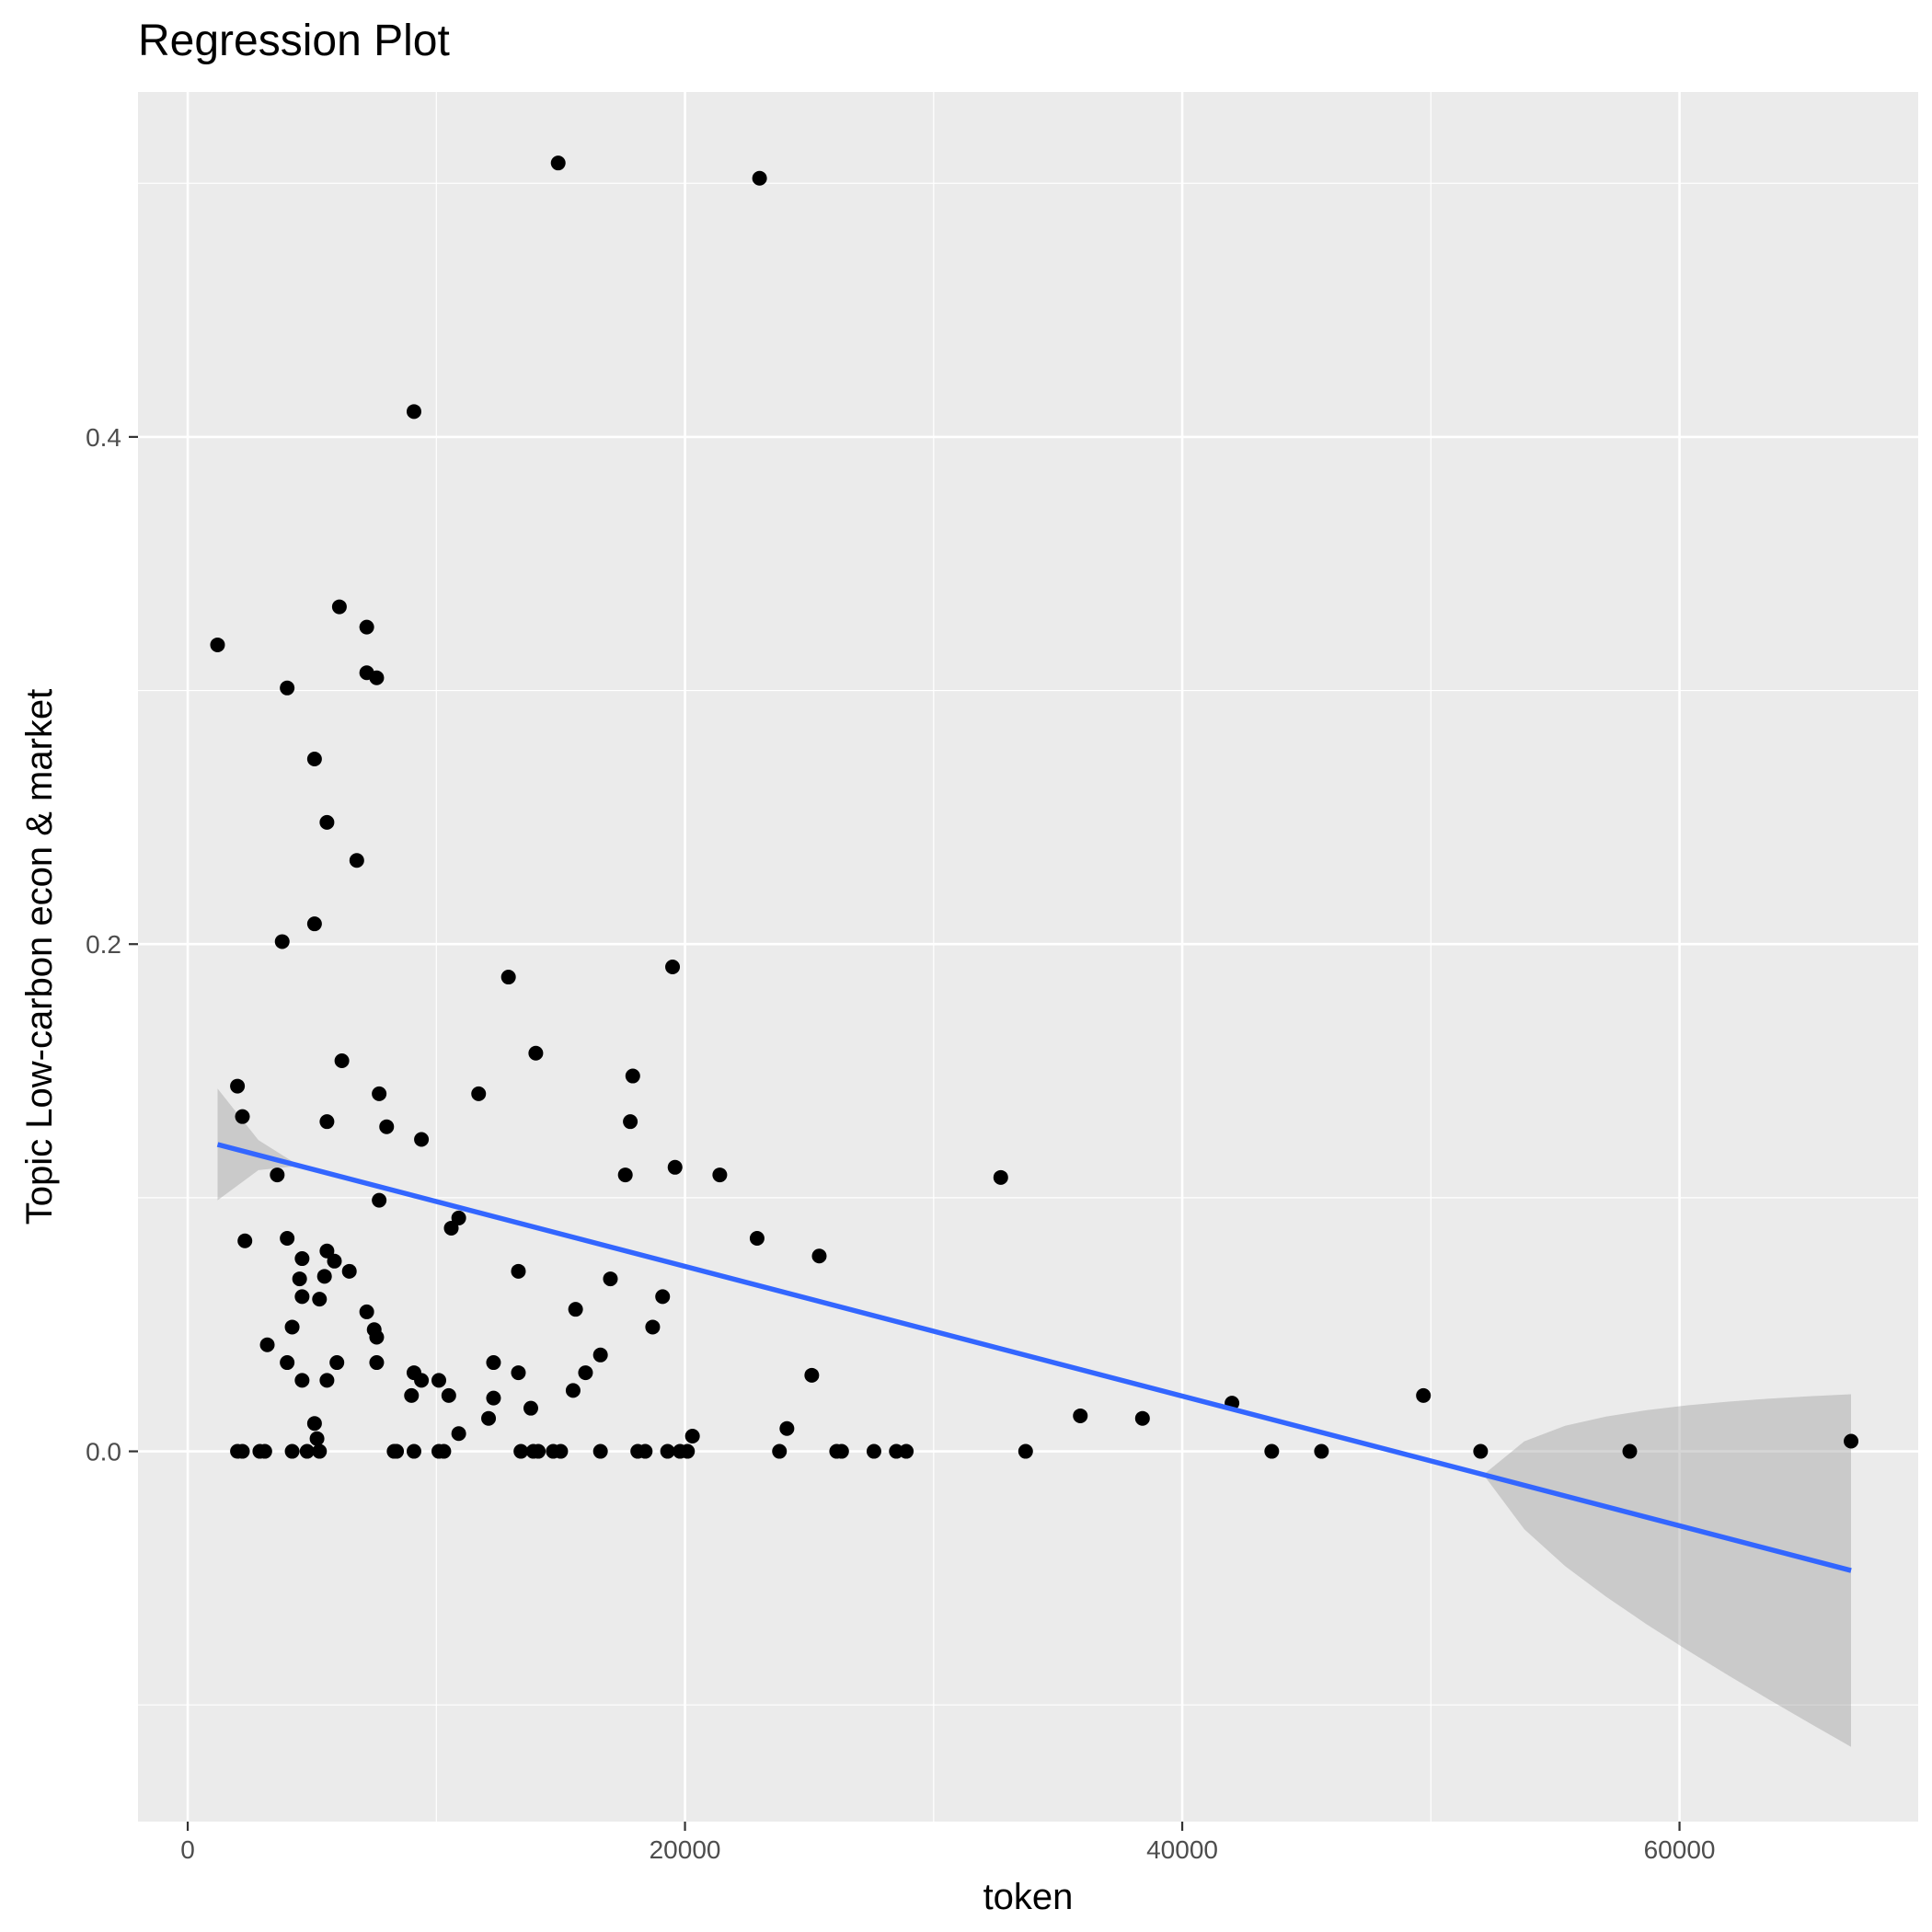 Image resolution: width=1932 pixels, height=1932 pixels. I want to click on x-tick-label: 0, so click(187, 1849).